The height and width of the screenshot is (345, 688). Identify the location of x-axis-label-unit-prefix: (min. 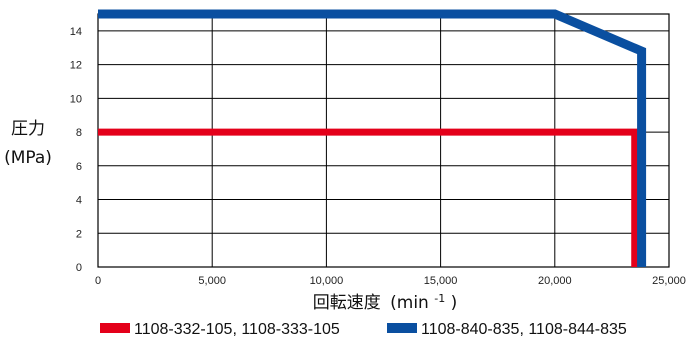
(409, 303).